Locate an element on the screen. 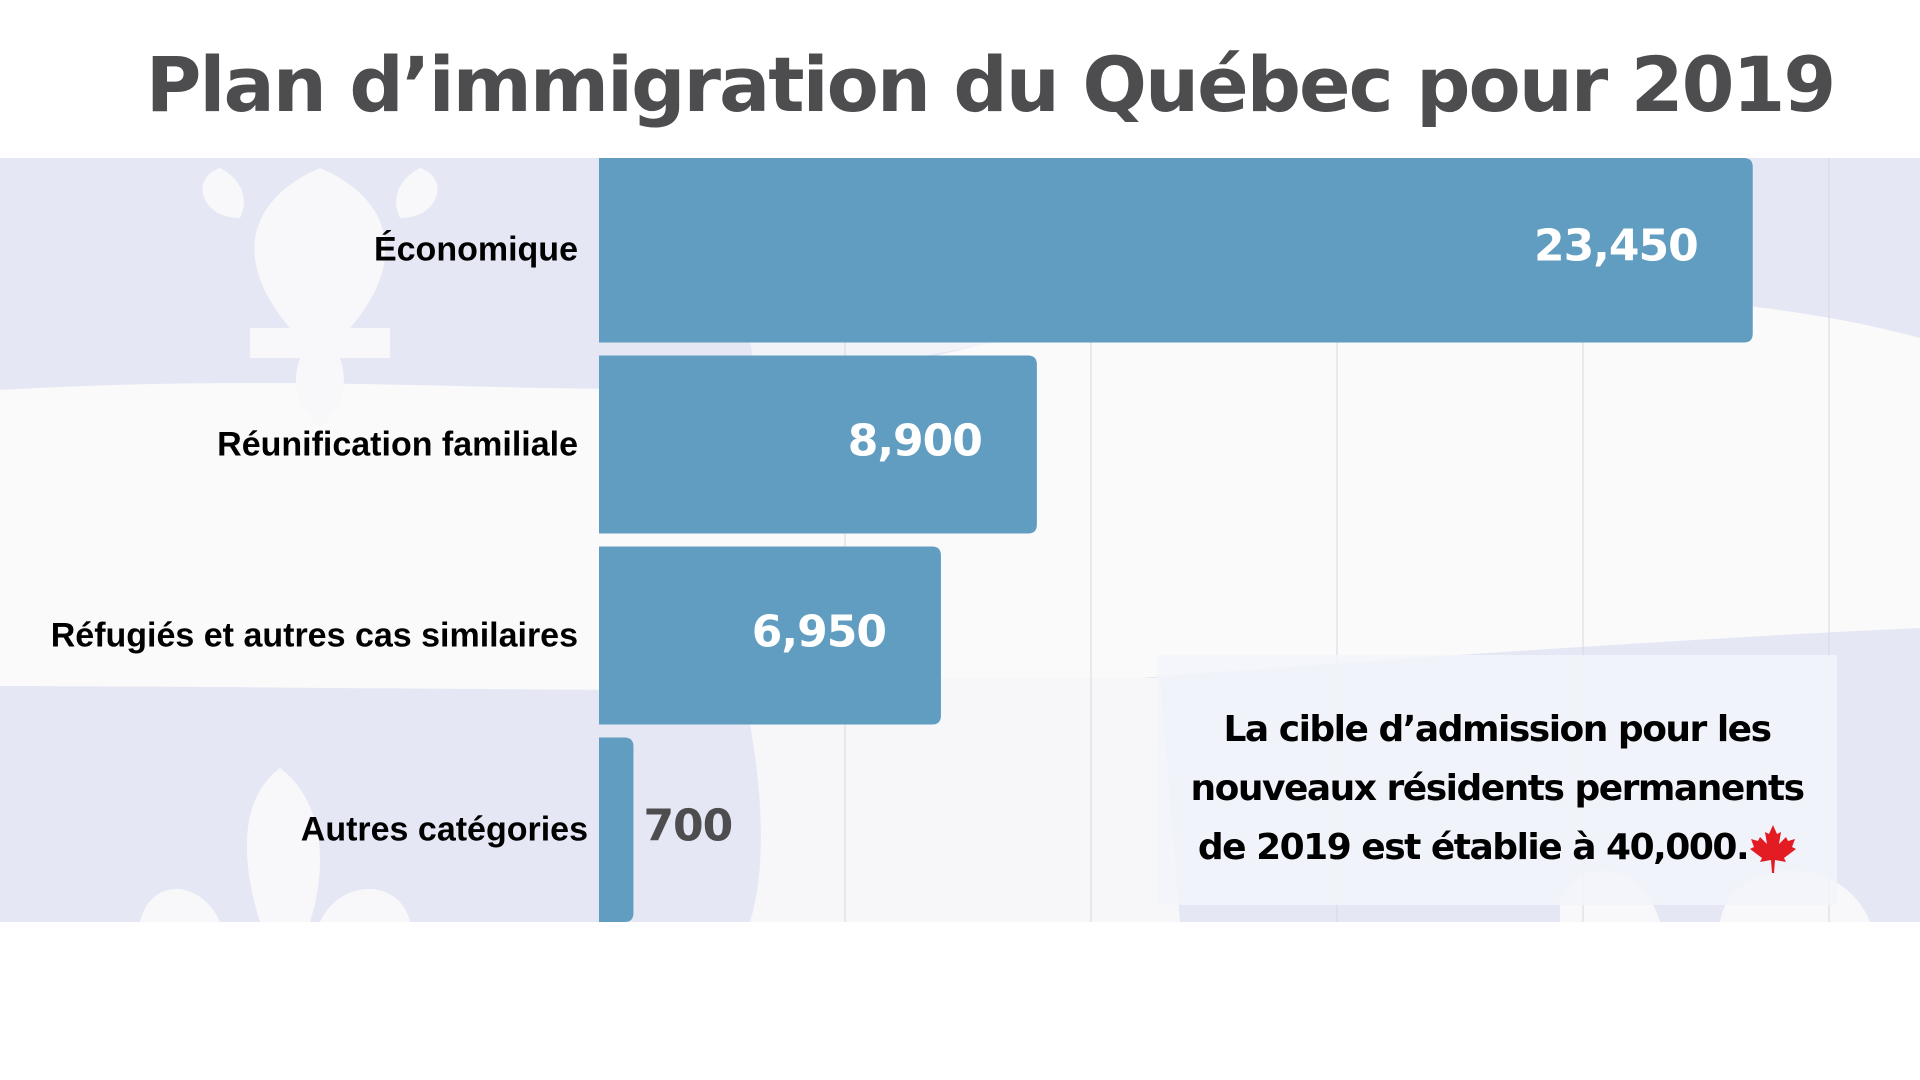 The width and height of the screenshot is (1920, 1080). category-label: Réunification familiale is located at coordinates (397, 444).